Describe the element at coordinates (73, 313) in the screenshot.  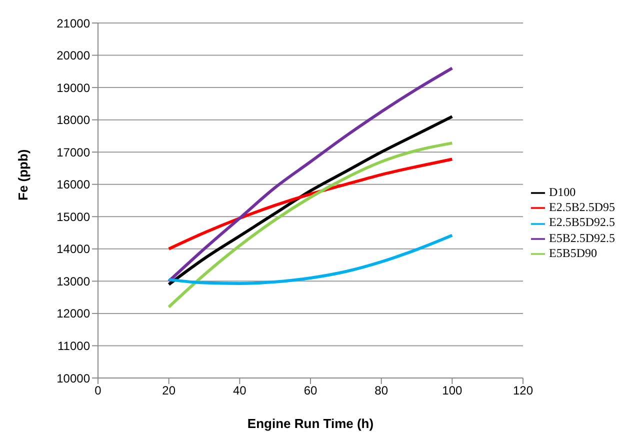
I see `y-tick-label: 12000` at that location.